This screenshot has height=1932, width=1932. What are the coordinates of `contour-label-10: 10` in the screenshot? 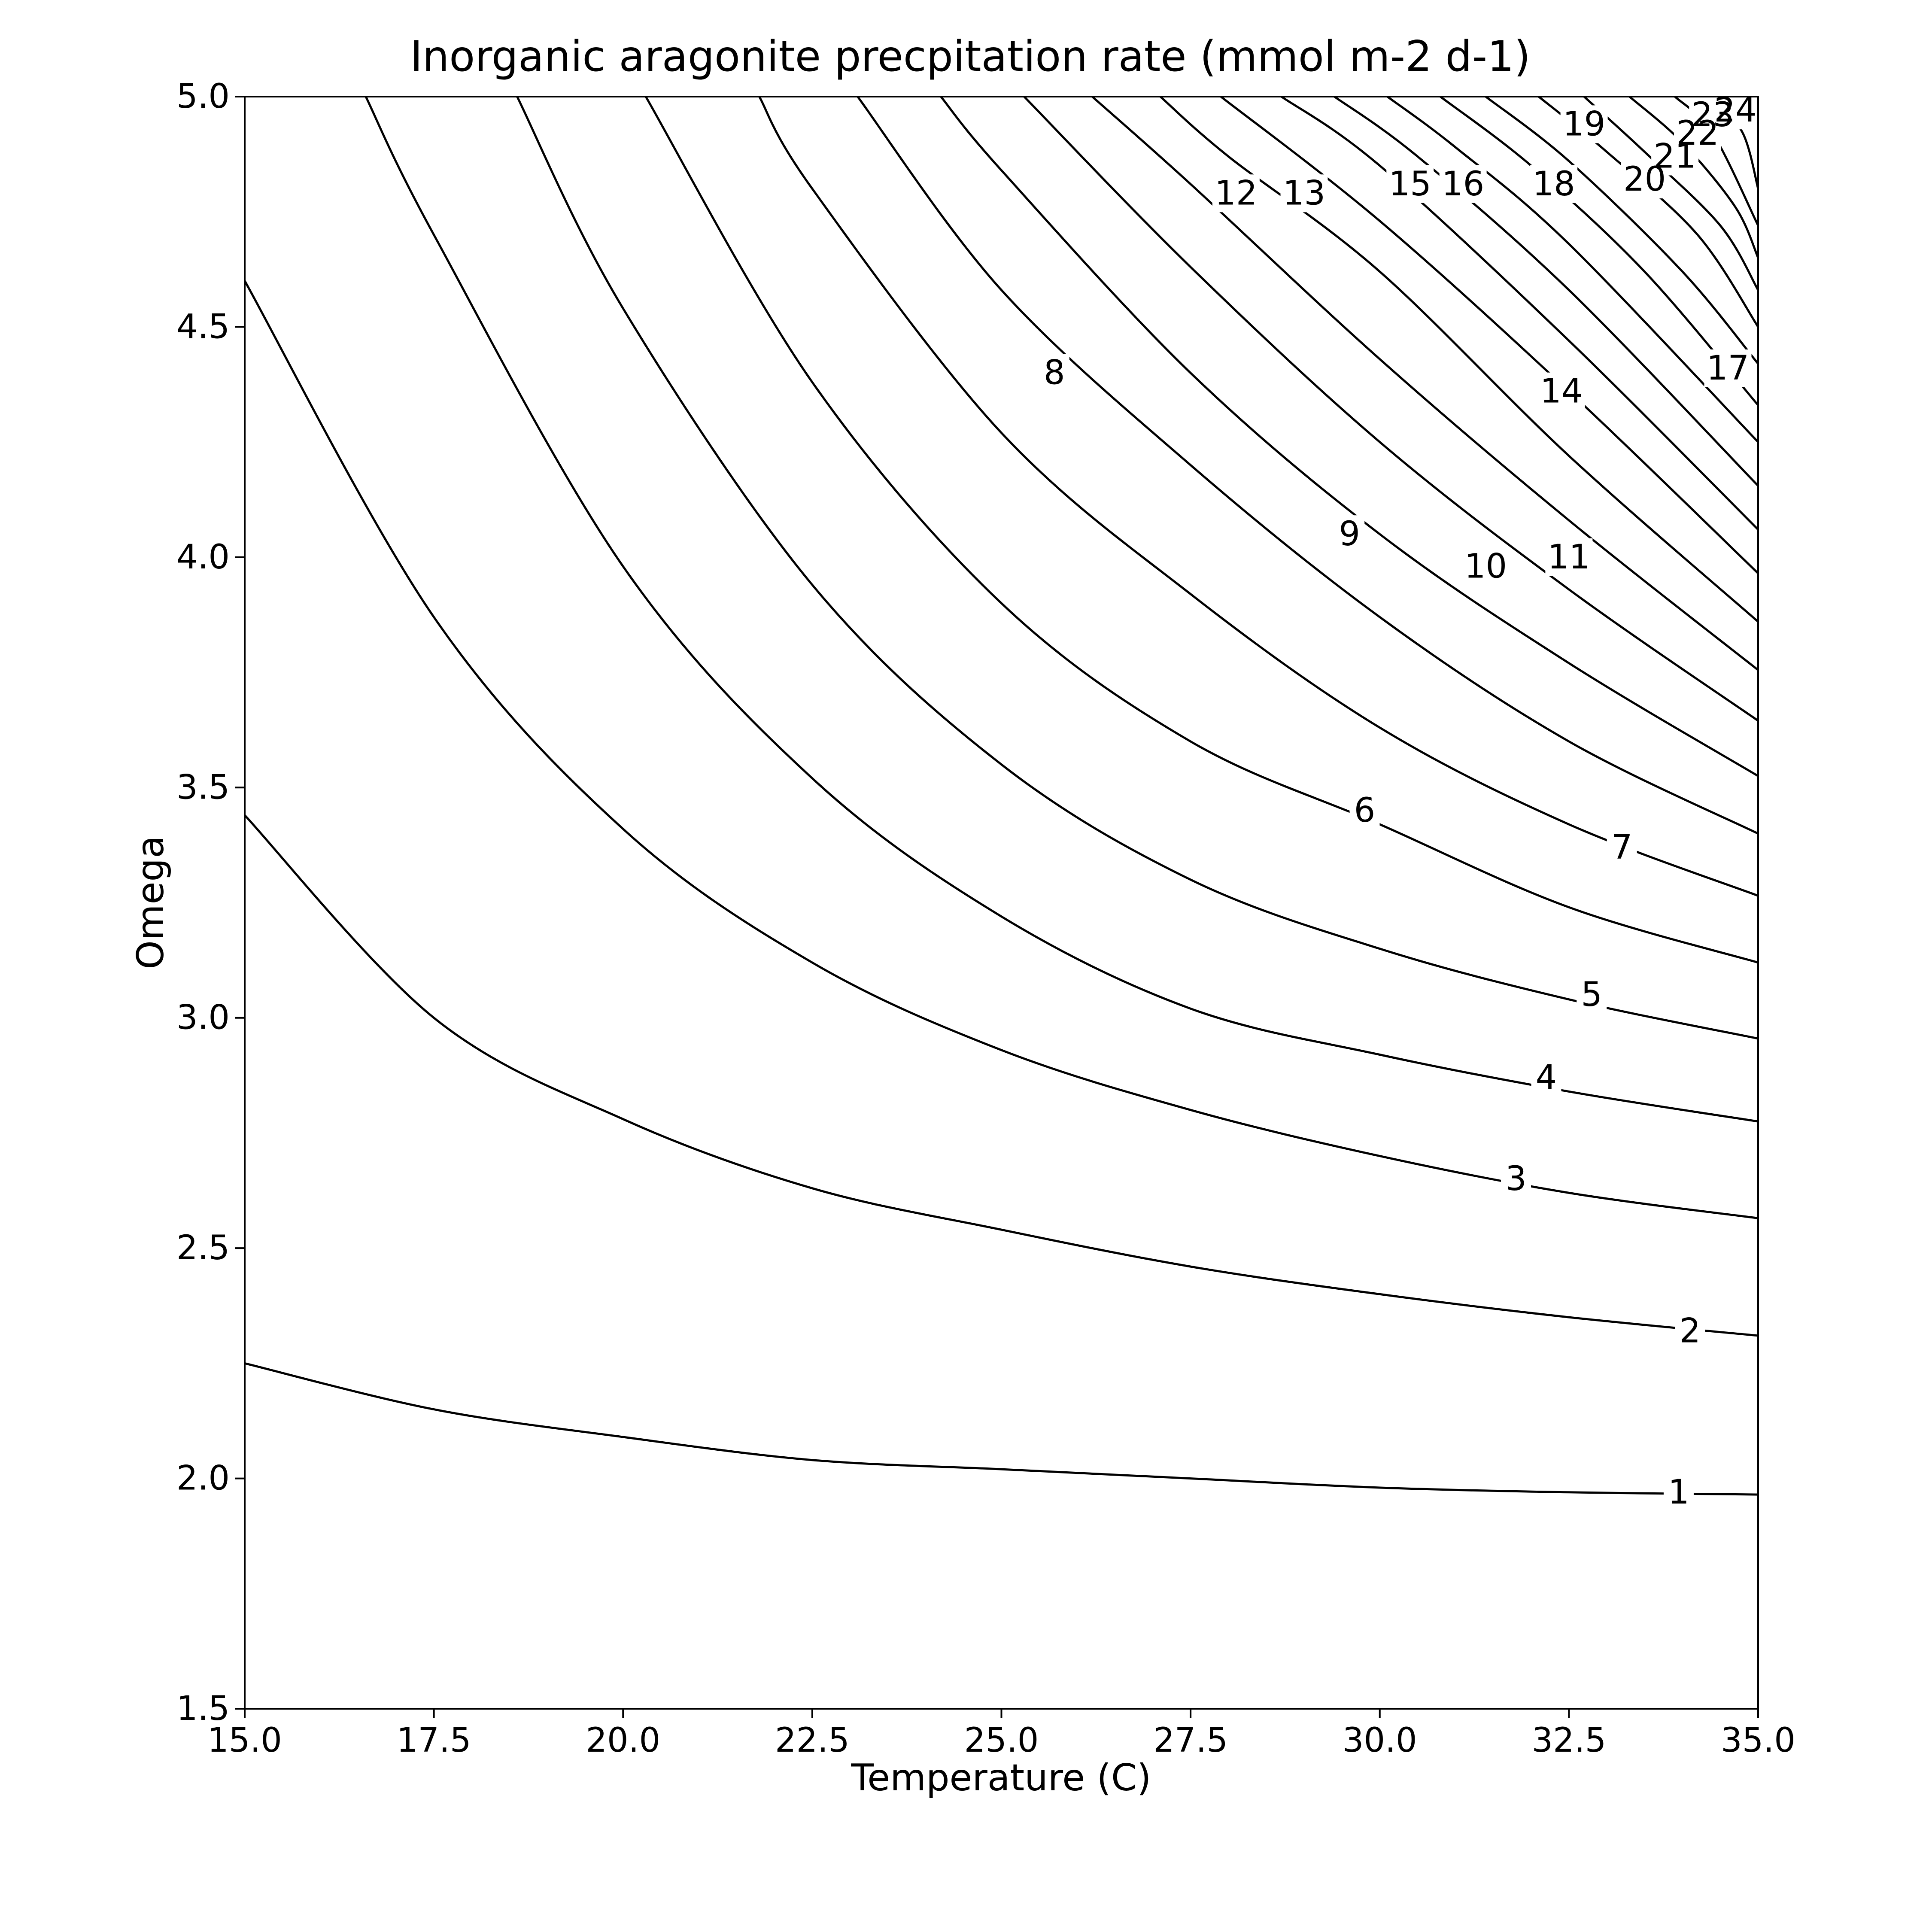 It's located at (1485, 566).